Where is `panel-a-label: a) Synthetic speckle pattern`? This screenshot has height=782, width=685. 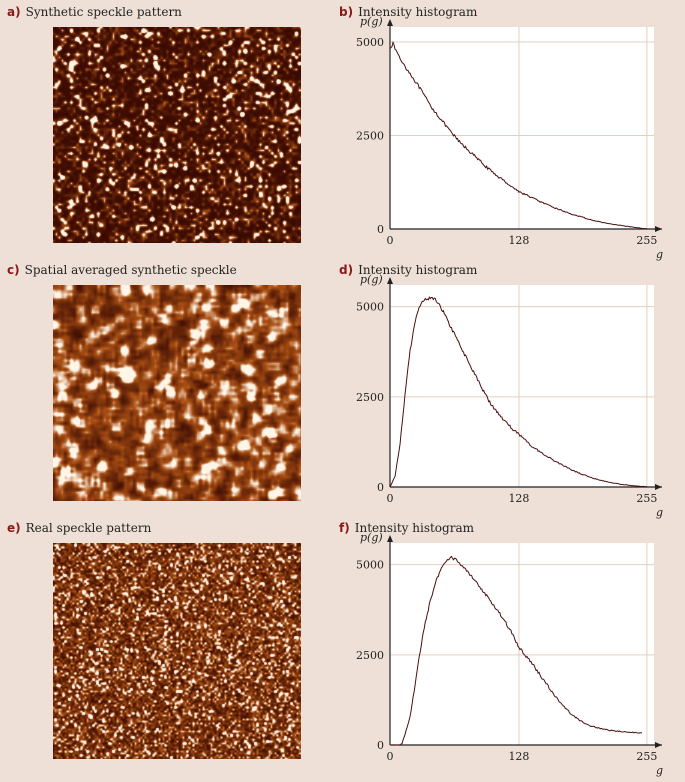
panel-a-label: a) Synthetic speckle pattern is located at coordinates (94, 12).